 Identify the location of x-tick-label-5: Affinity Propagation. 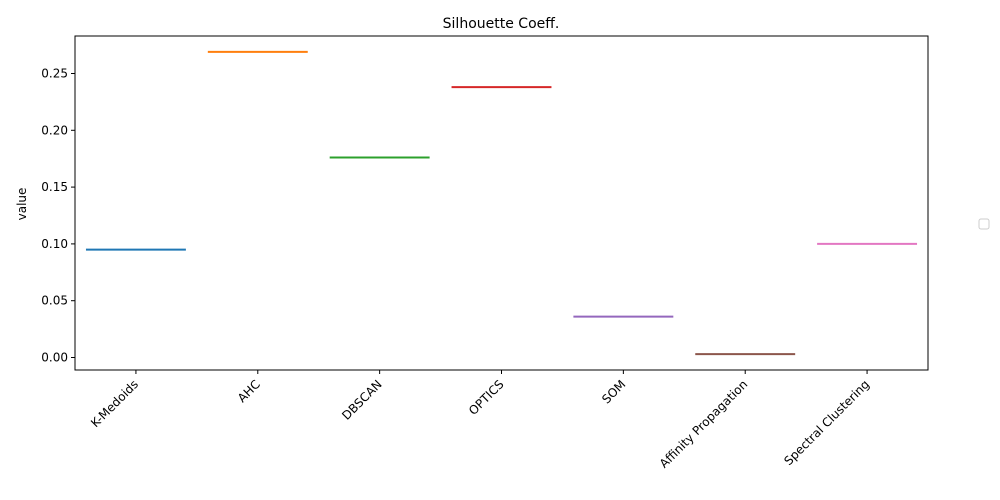
(704, 424).